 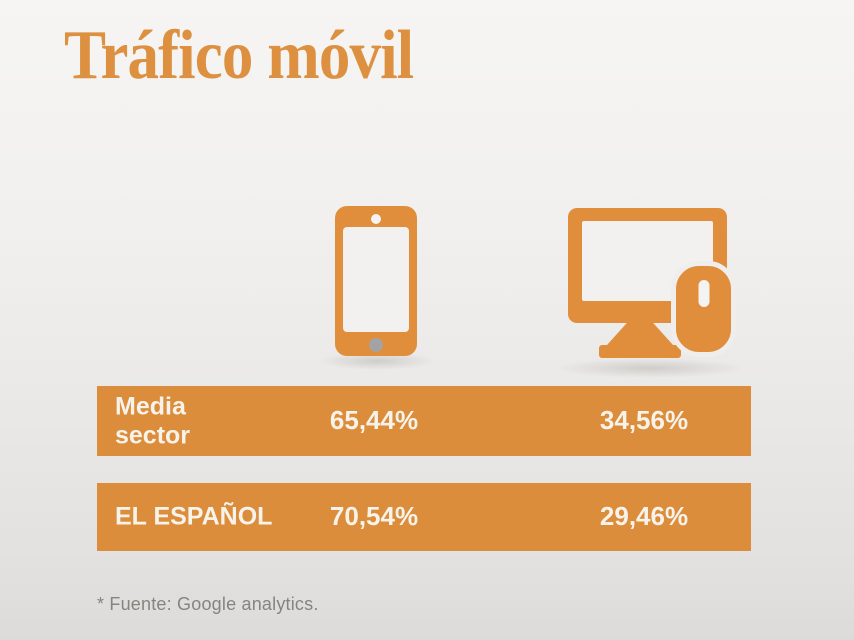 What do you see at coordinates (374, 420) in the screenshot?
I see `mobile-percentage: 65,44%` at bounding box center [374, 420].